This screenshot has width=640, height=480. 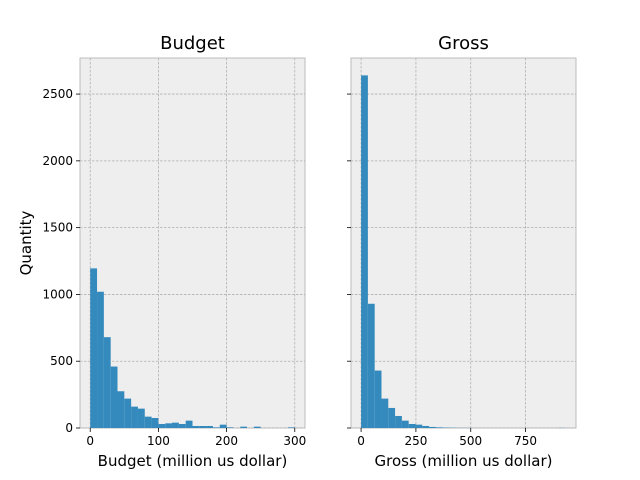 What do you see at coordinates (57, 228) in the screenshot?
I see `y-tick-label: 1500` at bounding box center [57, 228].